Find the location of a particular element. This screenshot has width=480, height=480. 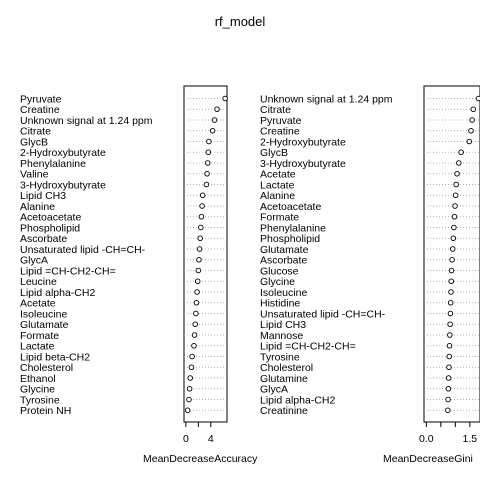

category-label: 3-Hydroxybutyrate is located at coordinates (303, 164).